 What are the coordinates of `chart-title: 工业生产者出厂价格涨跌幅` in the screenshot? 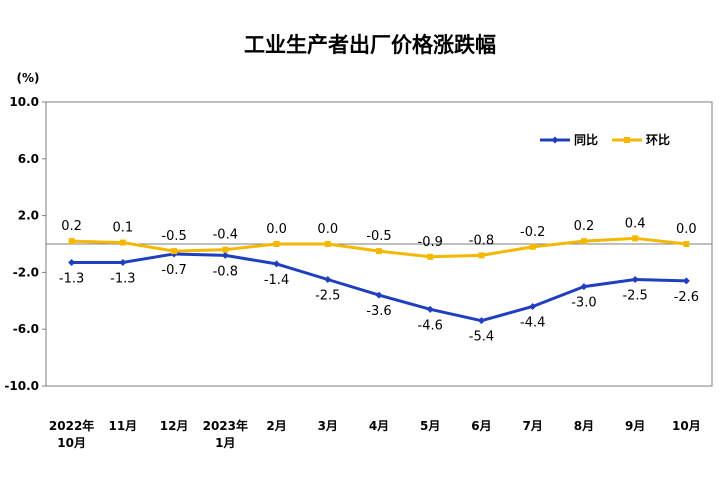 It's located at (370, 45).